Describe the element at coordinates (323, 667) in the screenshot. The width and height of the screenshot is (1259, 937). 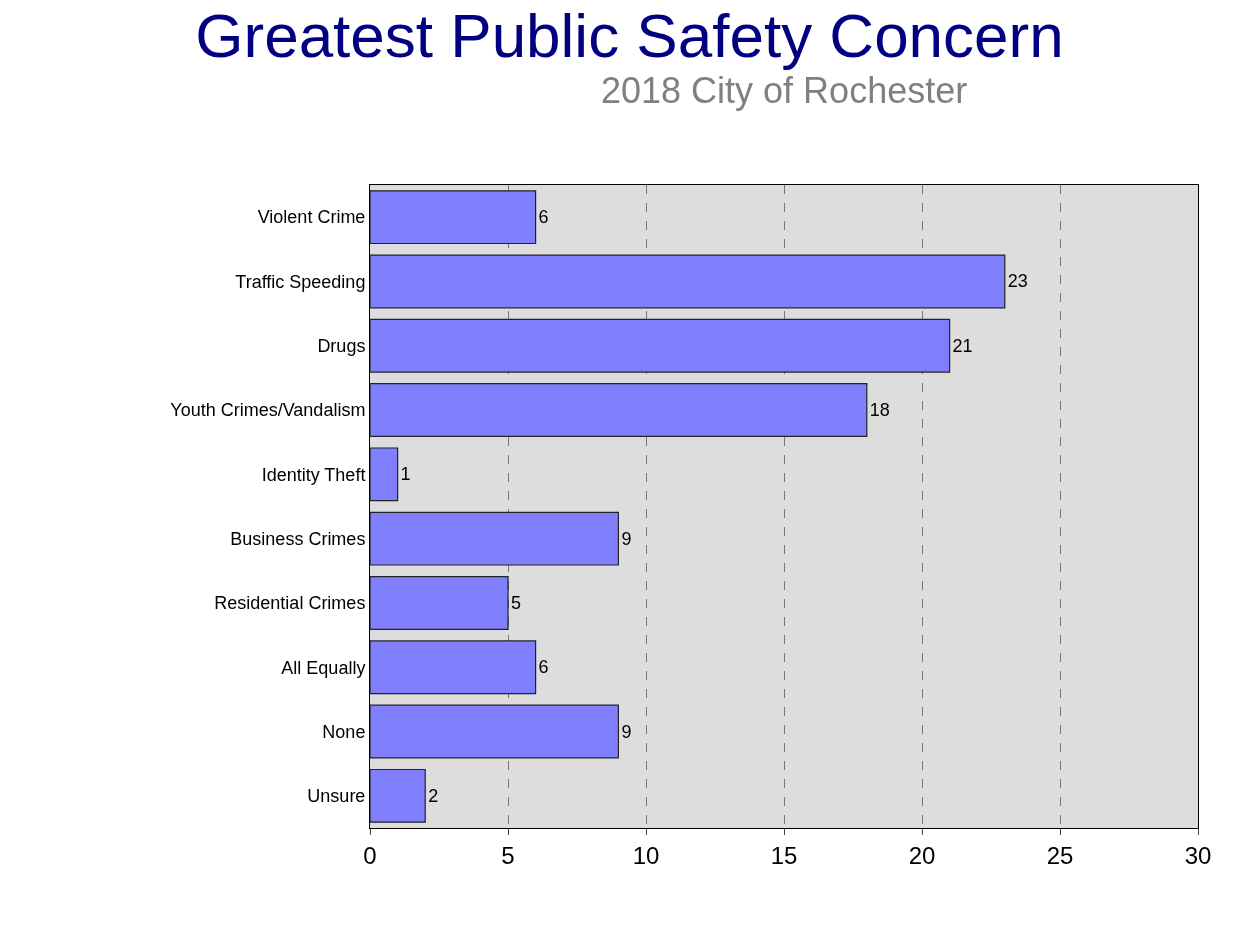
I see `y-tick-label: All Equally` at that location.